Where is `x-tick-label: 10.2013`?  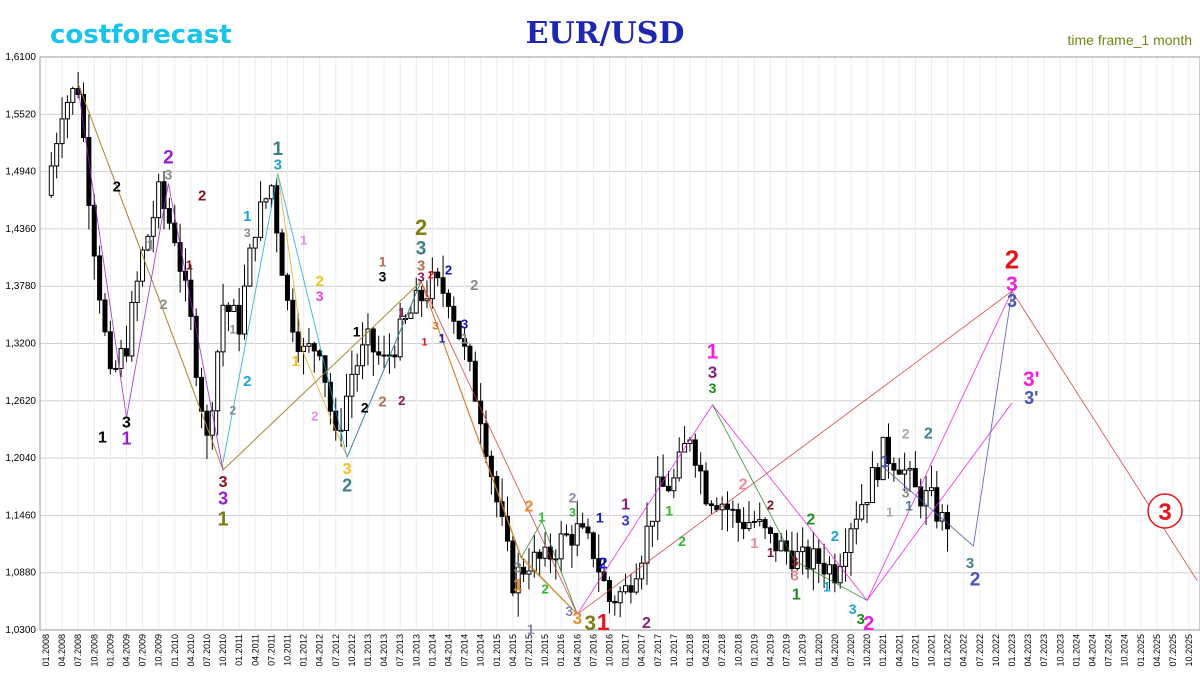 x-tick-label: 10.2013 is located at coordinates (416, 650).